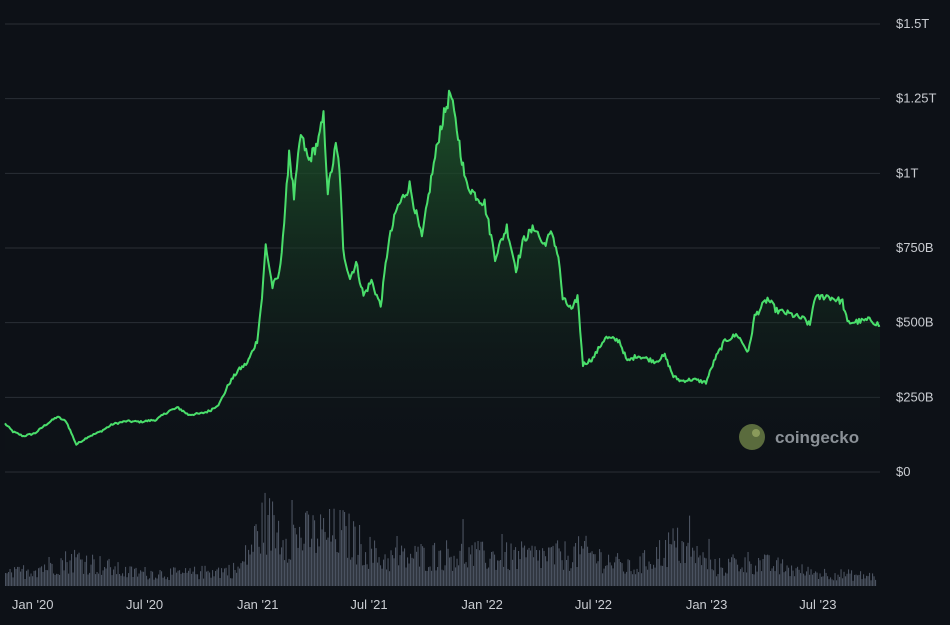 This screenshot has width=950, height=625. What do you see at coordinates (903, 471) in the screenshot?
I see `y-tick-label: $0` at bounding box center [903, 471].